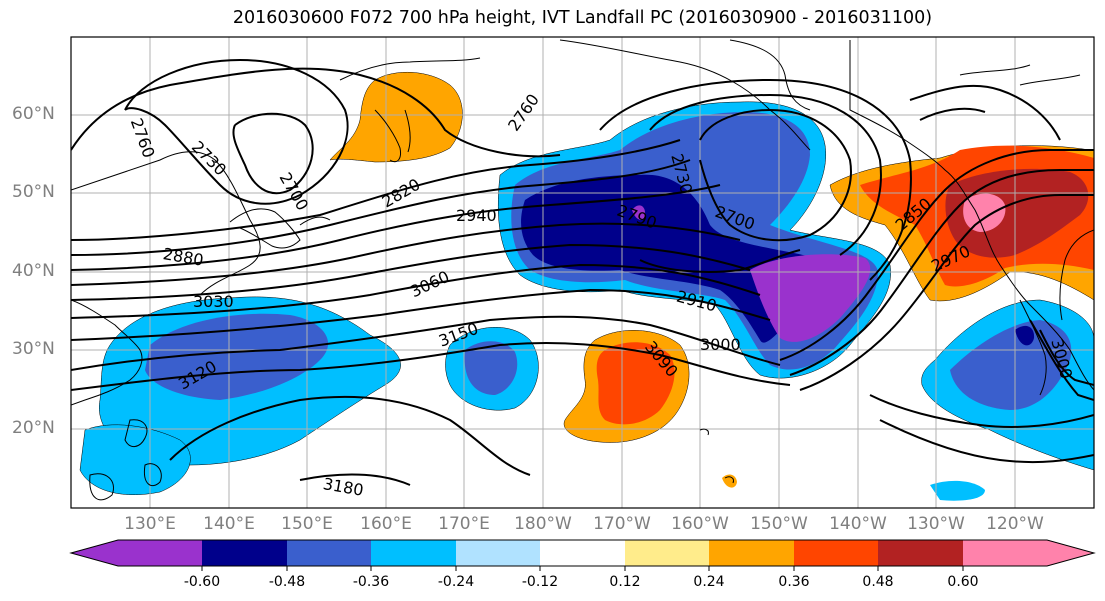  What do you see at coordinates (464, 524) in the screenshot?
I see `lon-label: 170°E` at bounding box center [464, 524].